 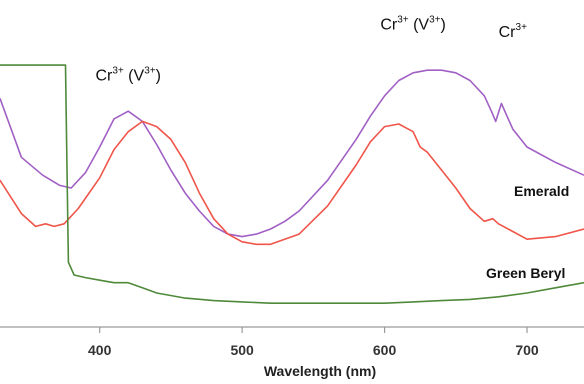 I want to click on x-axis-title: Wavelength (nm), so click(x=320, y=371).